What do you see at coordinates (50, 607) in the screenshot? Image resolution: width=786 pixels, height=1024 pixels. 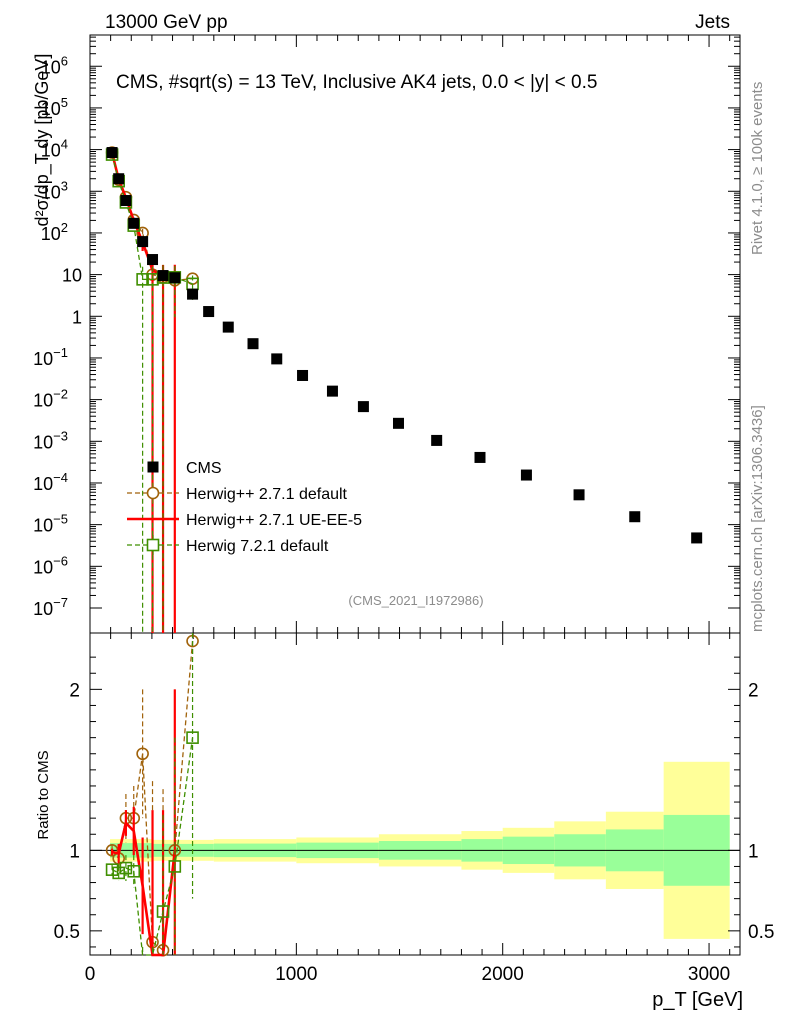 I see `main-y-tick-label-13: 10⁻⁷` at bounding box center [50, 607].